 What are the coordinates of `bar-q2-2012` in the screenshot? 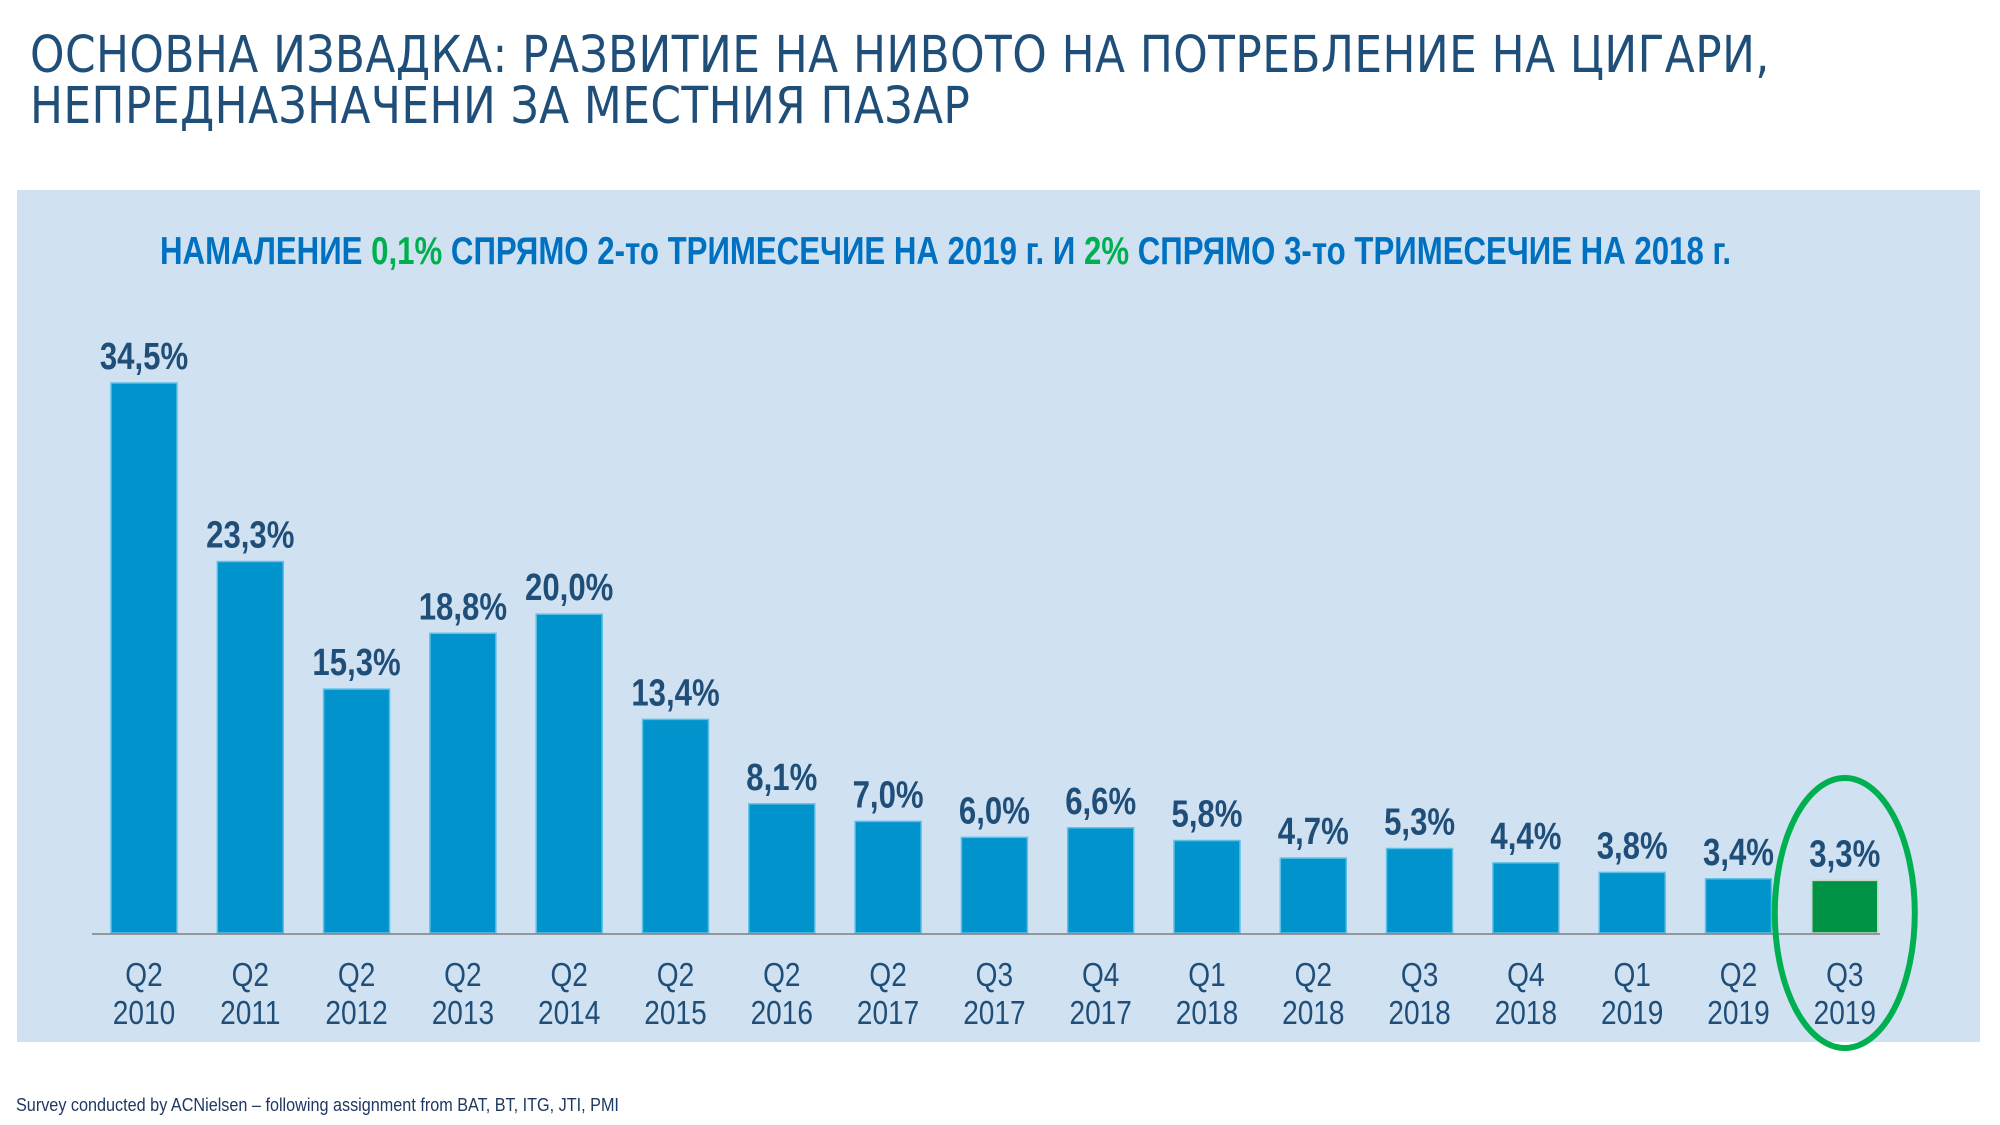 It's located at (356, 811).